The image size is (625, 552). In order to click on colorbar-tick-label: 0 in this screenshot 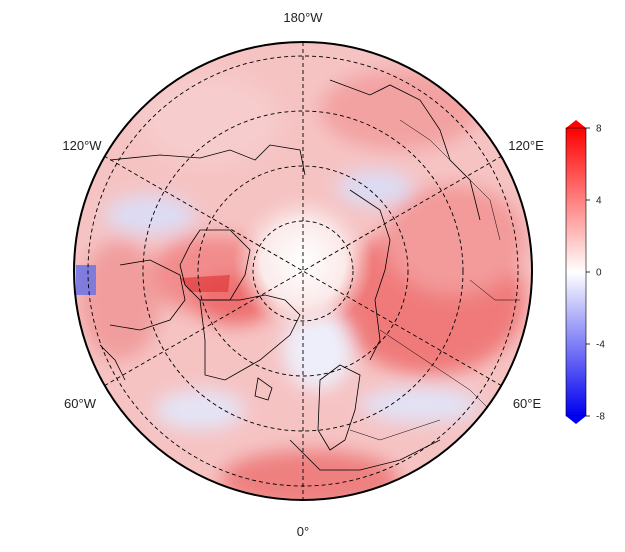, I will do `click(599, 273)`.